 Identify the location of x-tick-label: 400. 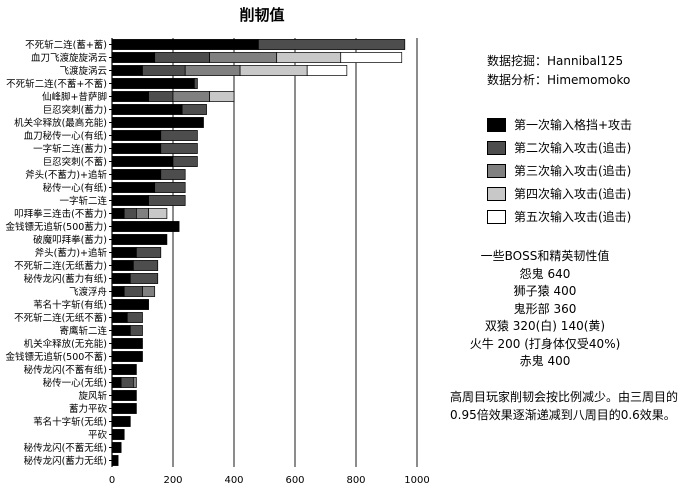
(233, 480).